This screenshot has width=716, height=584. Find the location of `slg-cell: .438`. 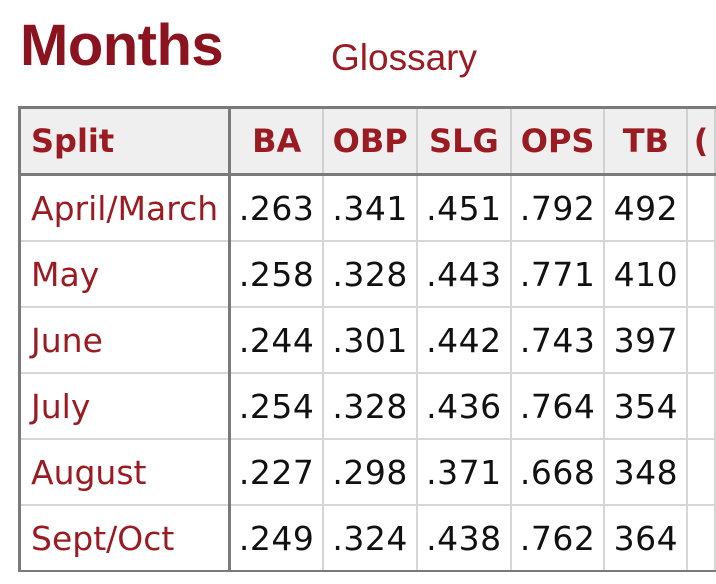

slg-cell: .438 is located at coordinates (464, 538).